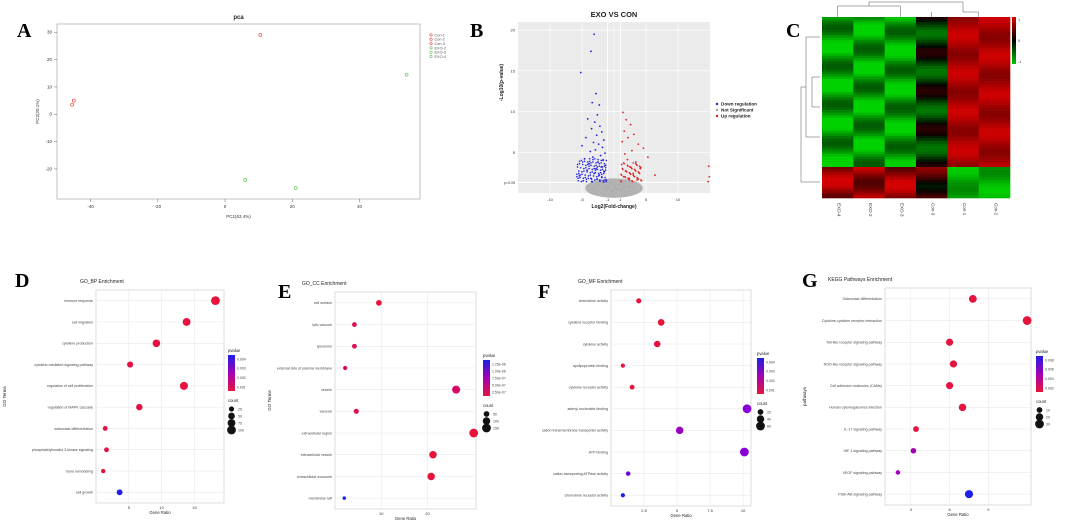 The width and height of the screenshot is (1065, 526). Describe the element at coordinates (70, 386) in the screenshot. I see `go-bp-category-label: regulation of cell proliferation` at that location.